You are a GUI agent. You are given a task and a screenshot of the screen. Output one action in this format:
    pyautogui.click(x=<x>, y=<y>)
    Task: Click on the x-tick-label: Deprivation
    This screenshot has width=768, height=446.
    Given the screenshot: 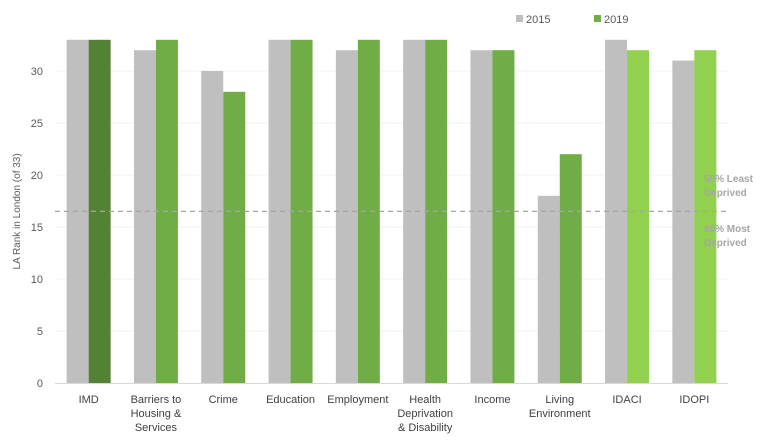 What is the action you would take?
    pyautogui.click(x=425, y=414)
    